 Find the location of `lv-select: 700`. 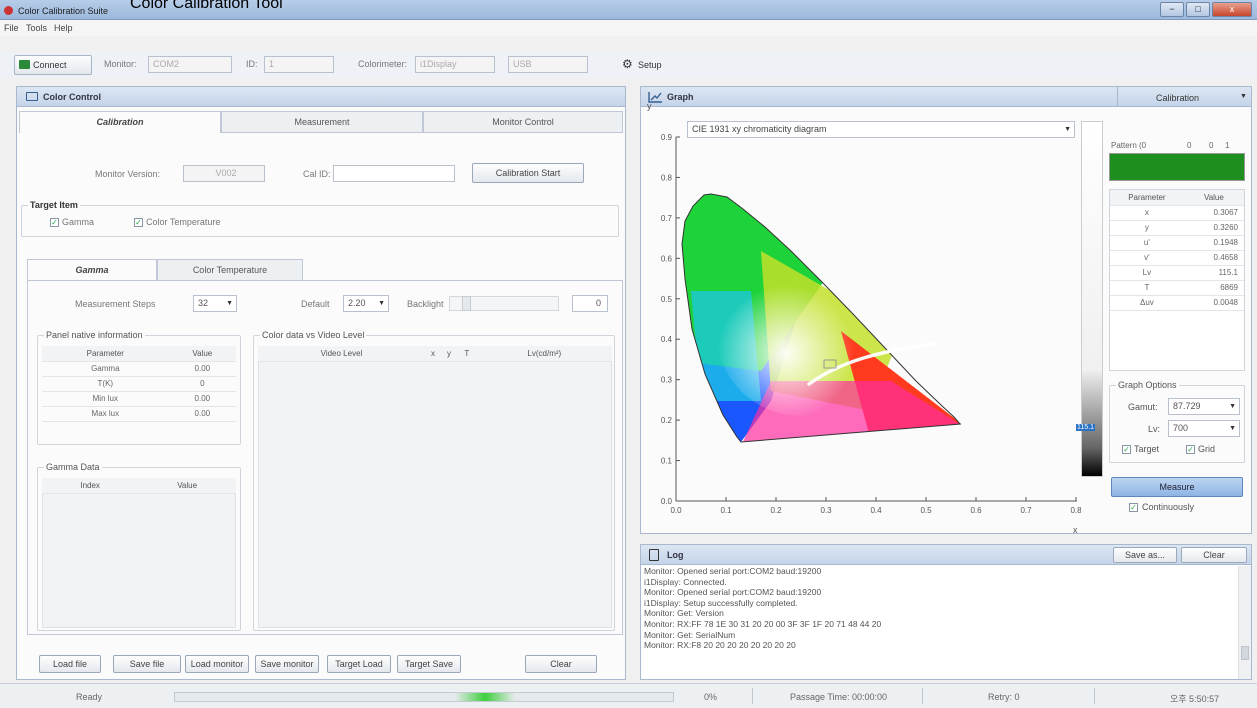

lv-select: 700 is located at coordinates (1204, 428).